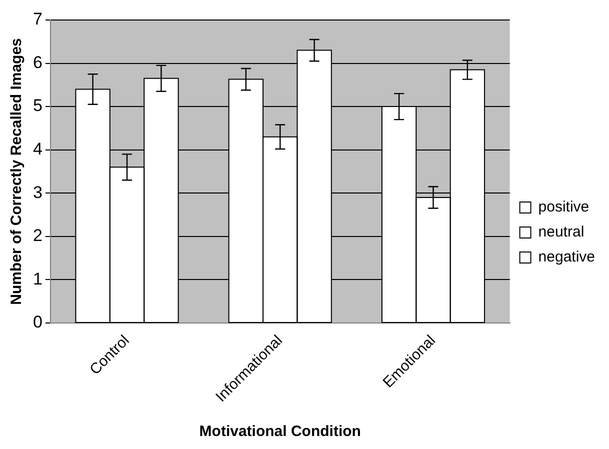  What do you see at coordinates (17, 171) in the screenshot?
I see `y-axis-title: Number of Correctly Recalled Images` at bounding box center [17, 171].